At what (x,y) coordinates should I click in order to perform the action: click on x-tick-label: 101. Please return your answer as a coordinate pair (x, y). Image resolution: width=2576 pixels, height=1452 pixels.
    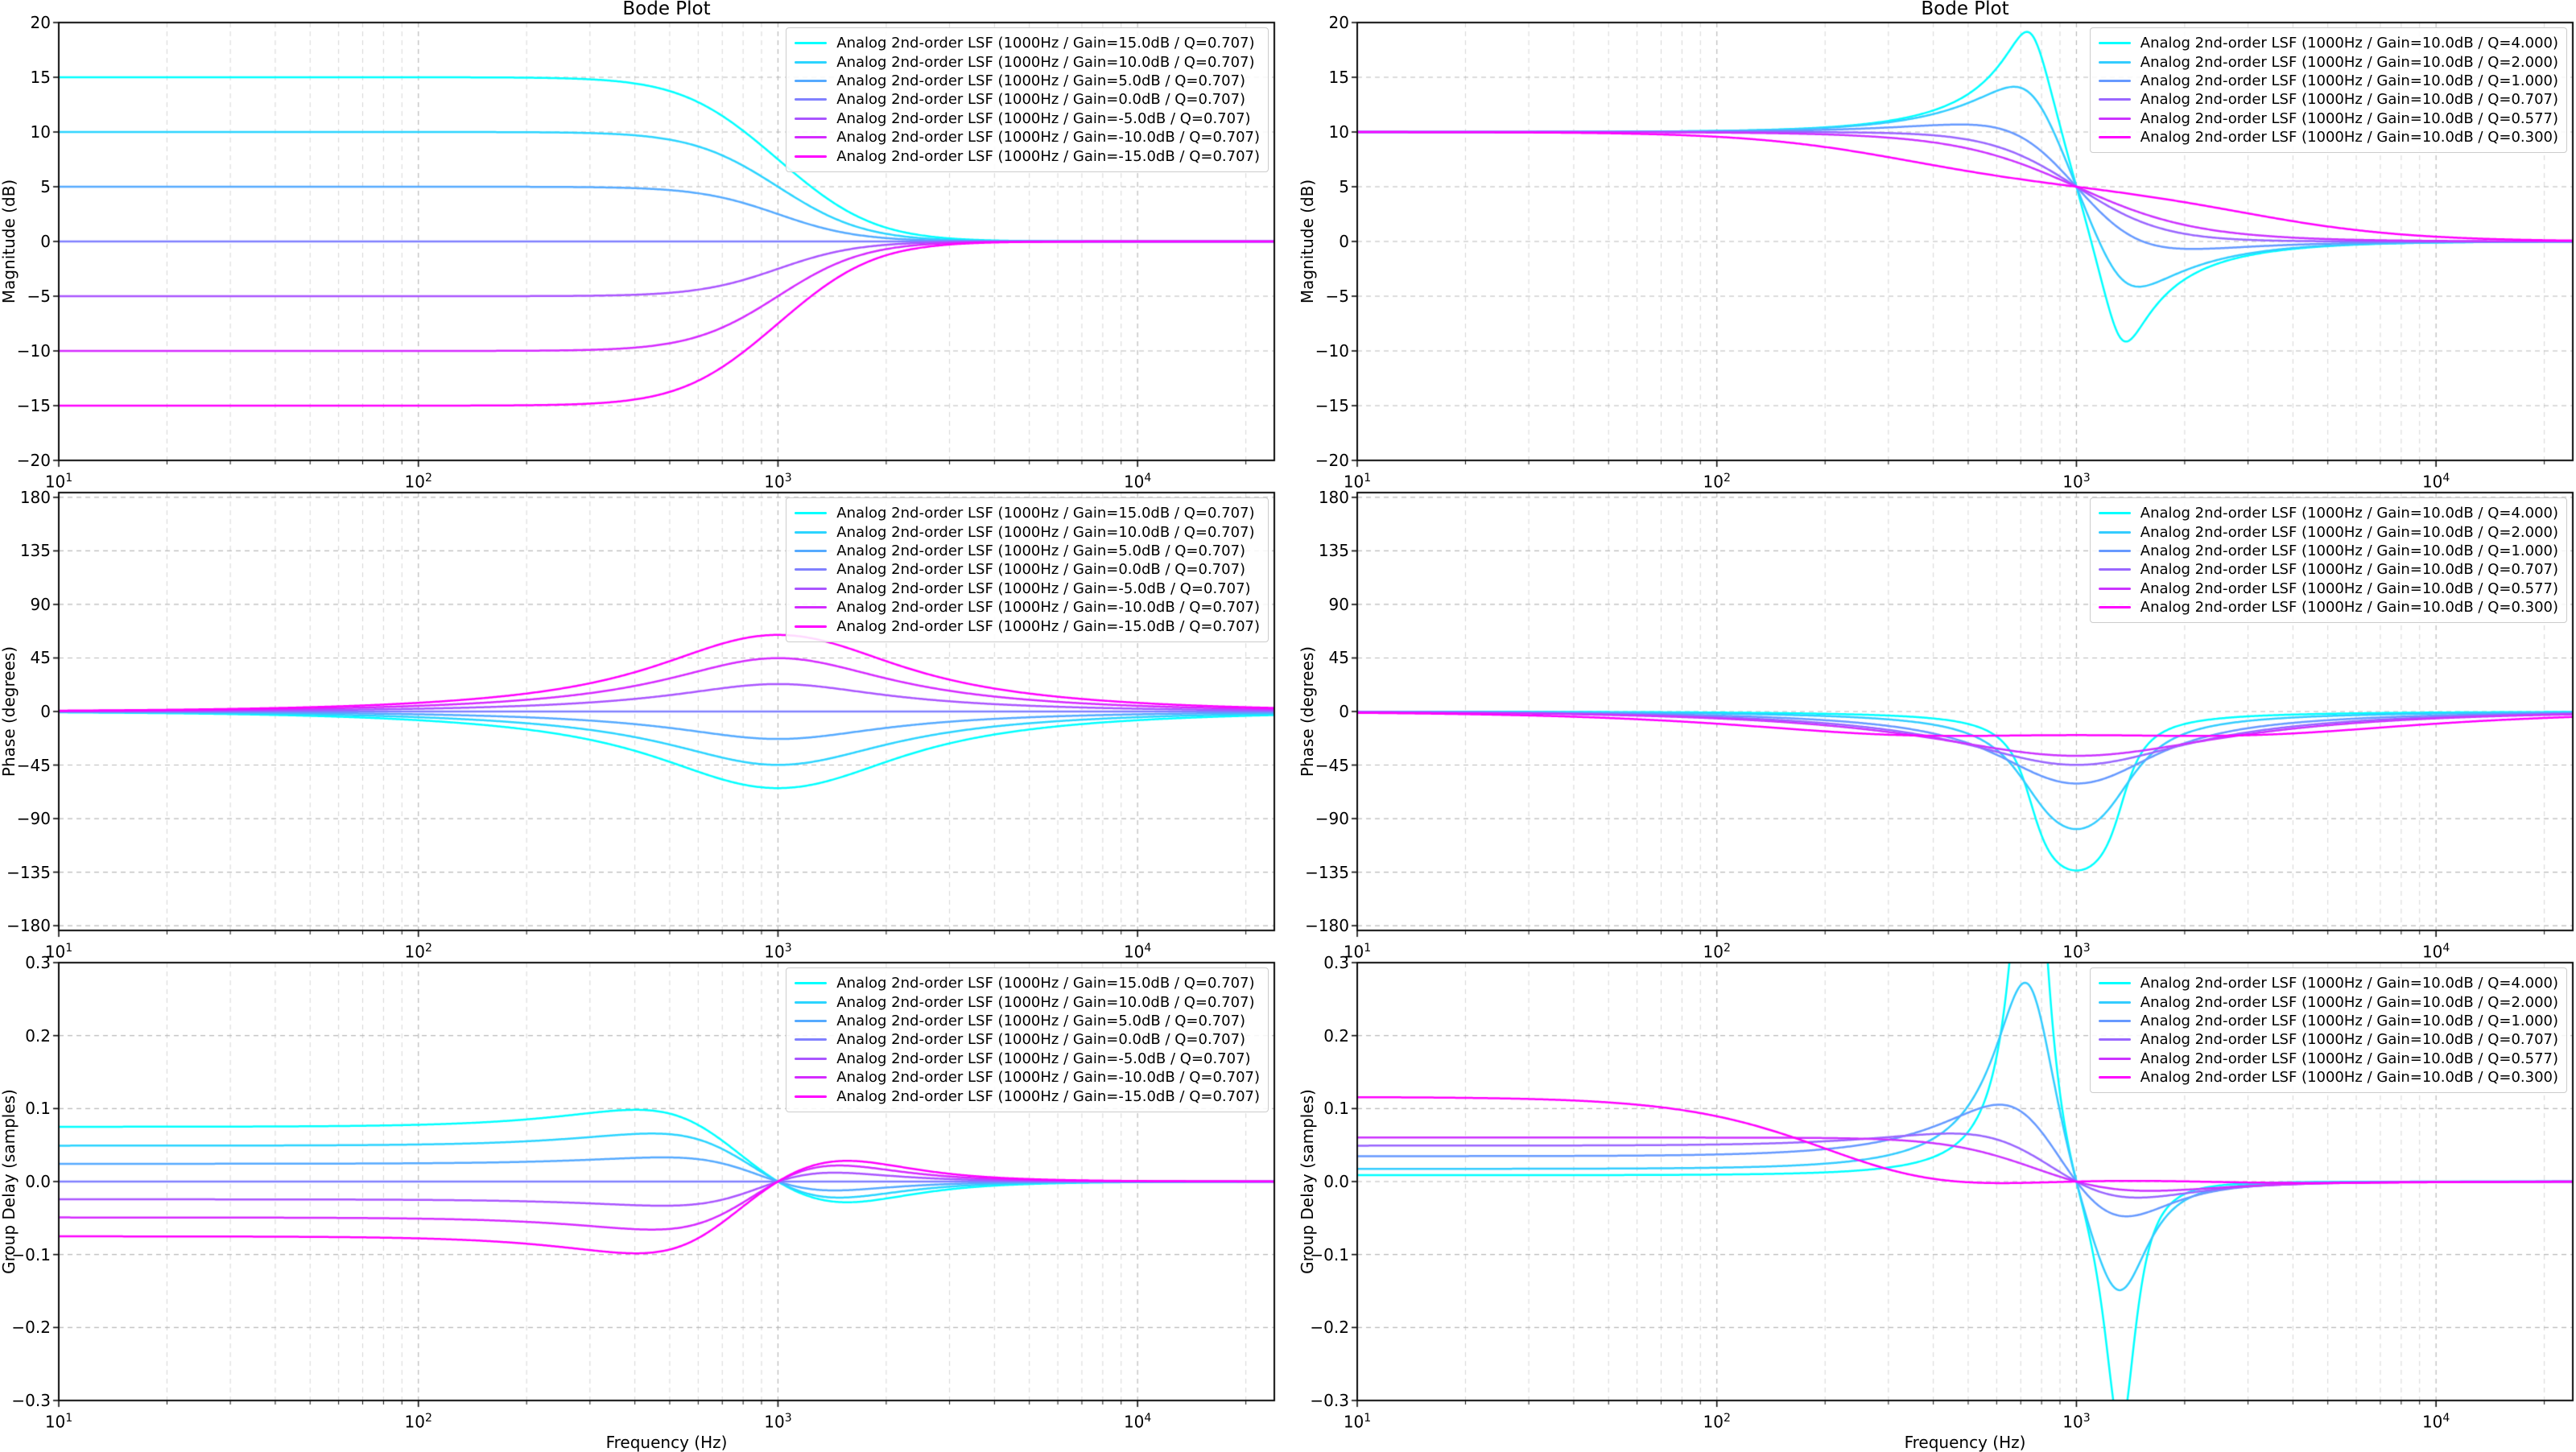
    Looking at the image, I should click on (1357, 1422).